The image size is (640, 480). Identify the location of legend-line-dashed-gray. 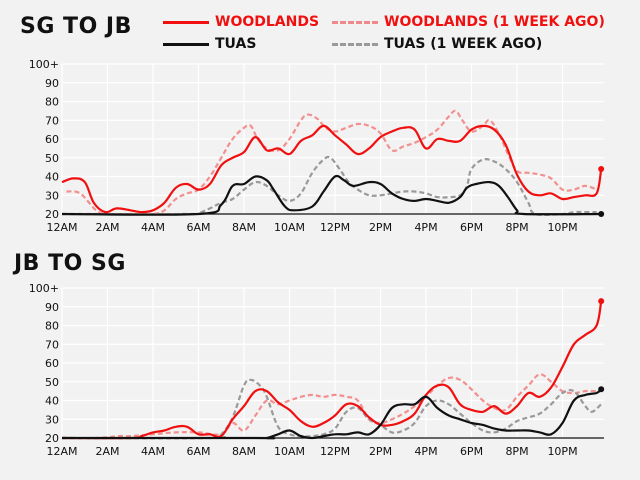
(355, 44).